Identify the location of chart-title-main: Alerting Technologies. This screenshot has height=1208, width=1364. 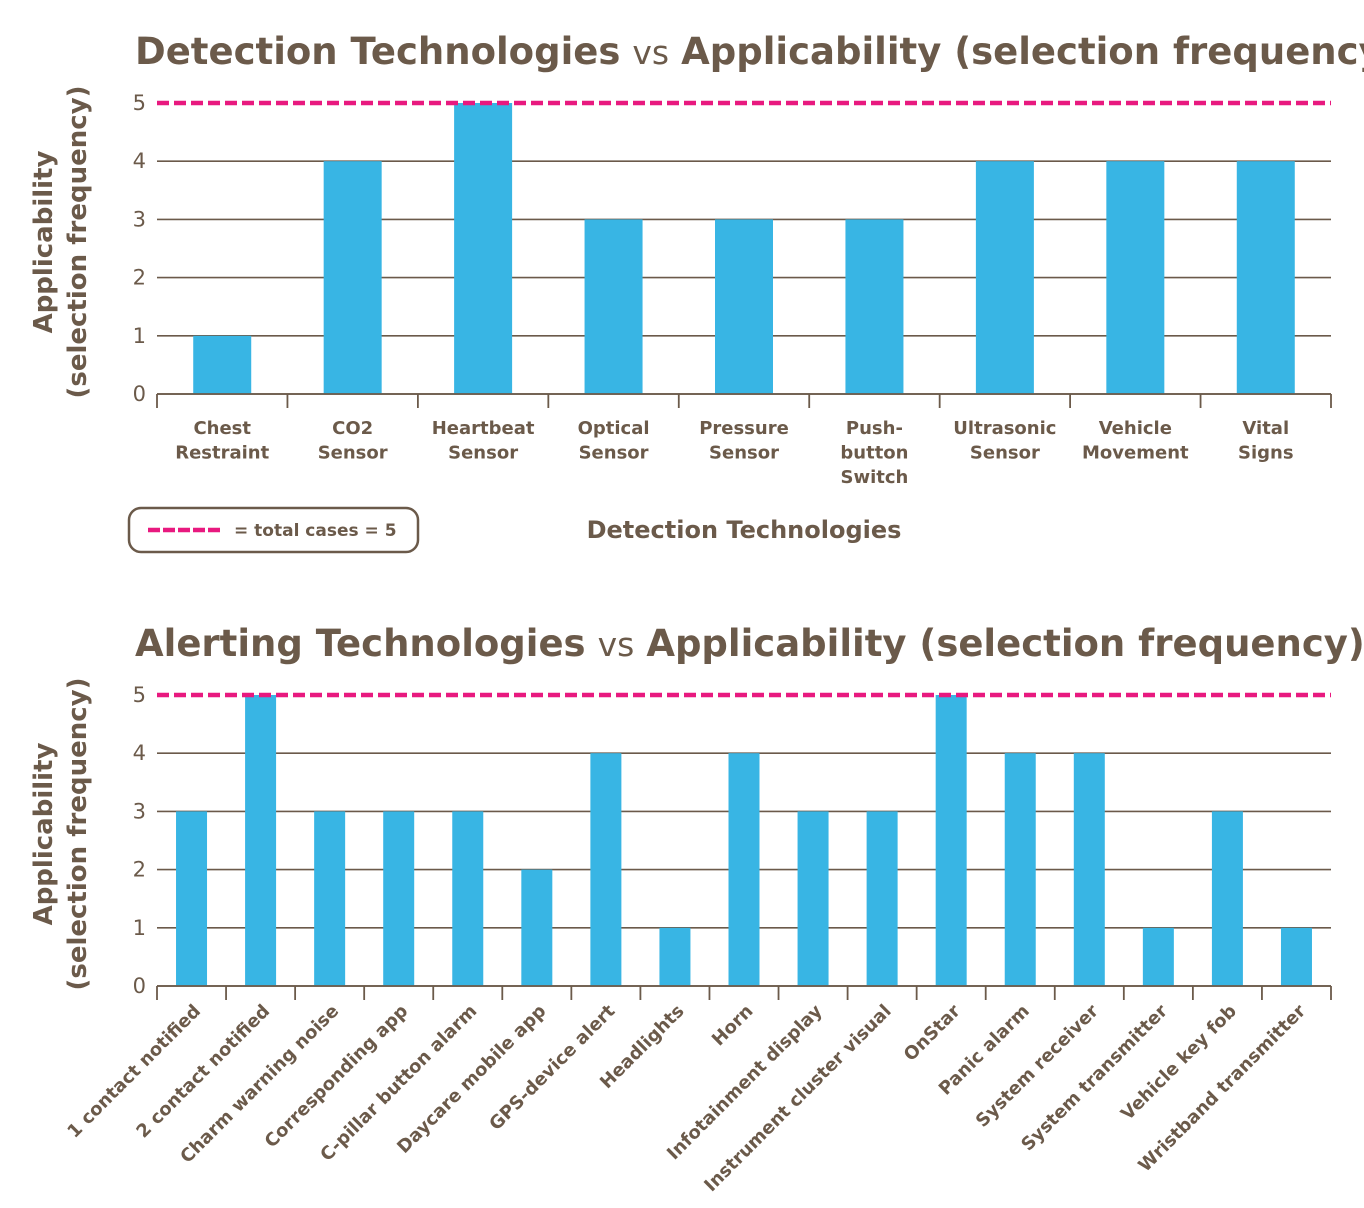
(360, 643).